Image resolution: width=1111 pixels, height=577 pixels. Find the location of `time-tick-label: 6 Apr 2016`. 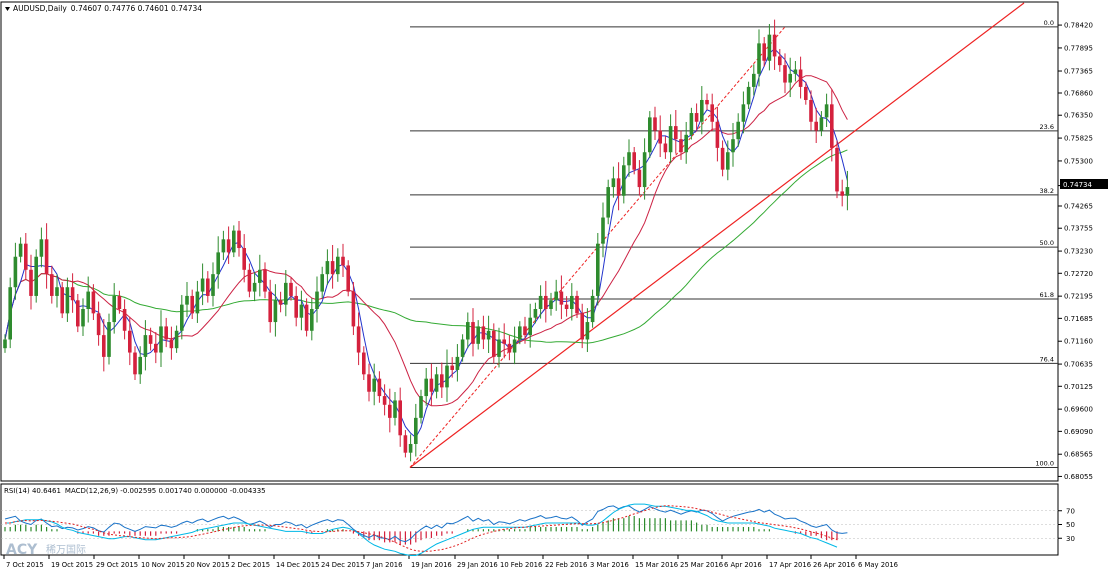

time-tick-label: 6 Apr 2016 is located at coordinates (743, 565).